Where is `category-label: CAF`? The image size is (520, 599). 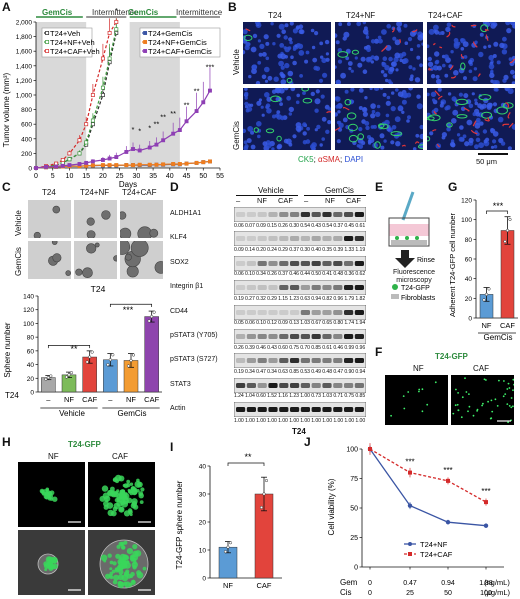 category-label: CAF is located at coordinates (151, 399).